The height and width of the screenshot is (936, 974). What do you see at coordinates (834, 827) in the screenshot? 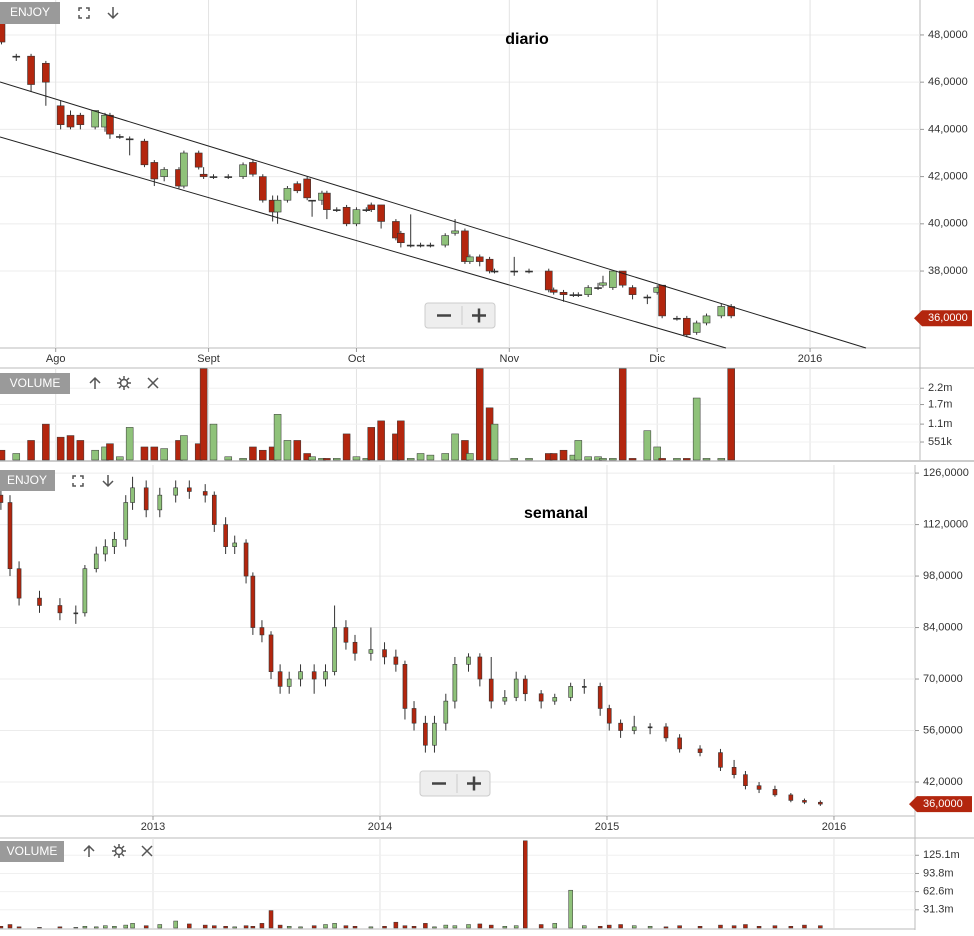
I see `x-tick-label: 2016` at bounding box center [834, 827].